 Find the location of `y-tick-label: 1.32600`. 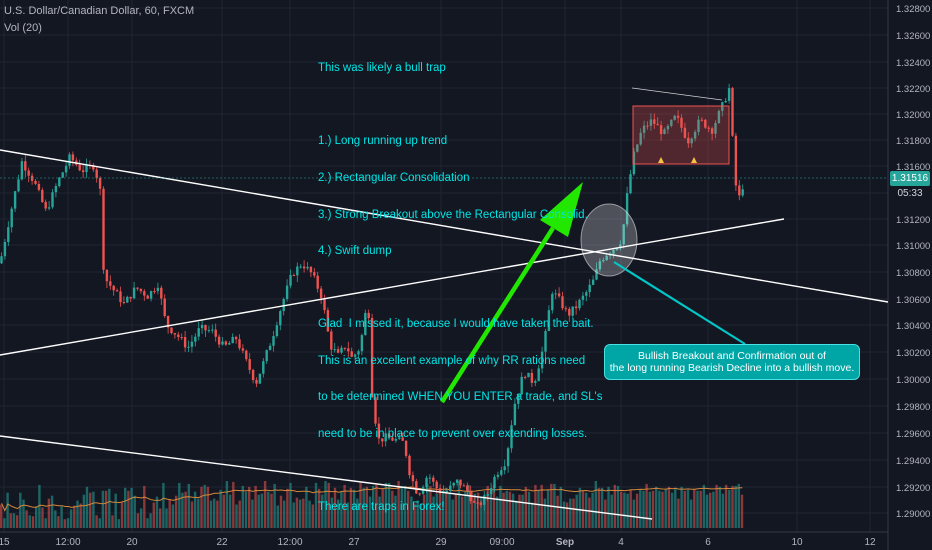

y-tick-label: 1.32600 is located at coordinates (913, 36).